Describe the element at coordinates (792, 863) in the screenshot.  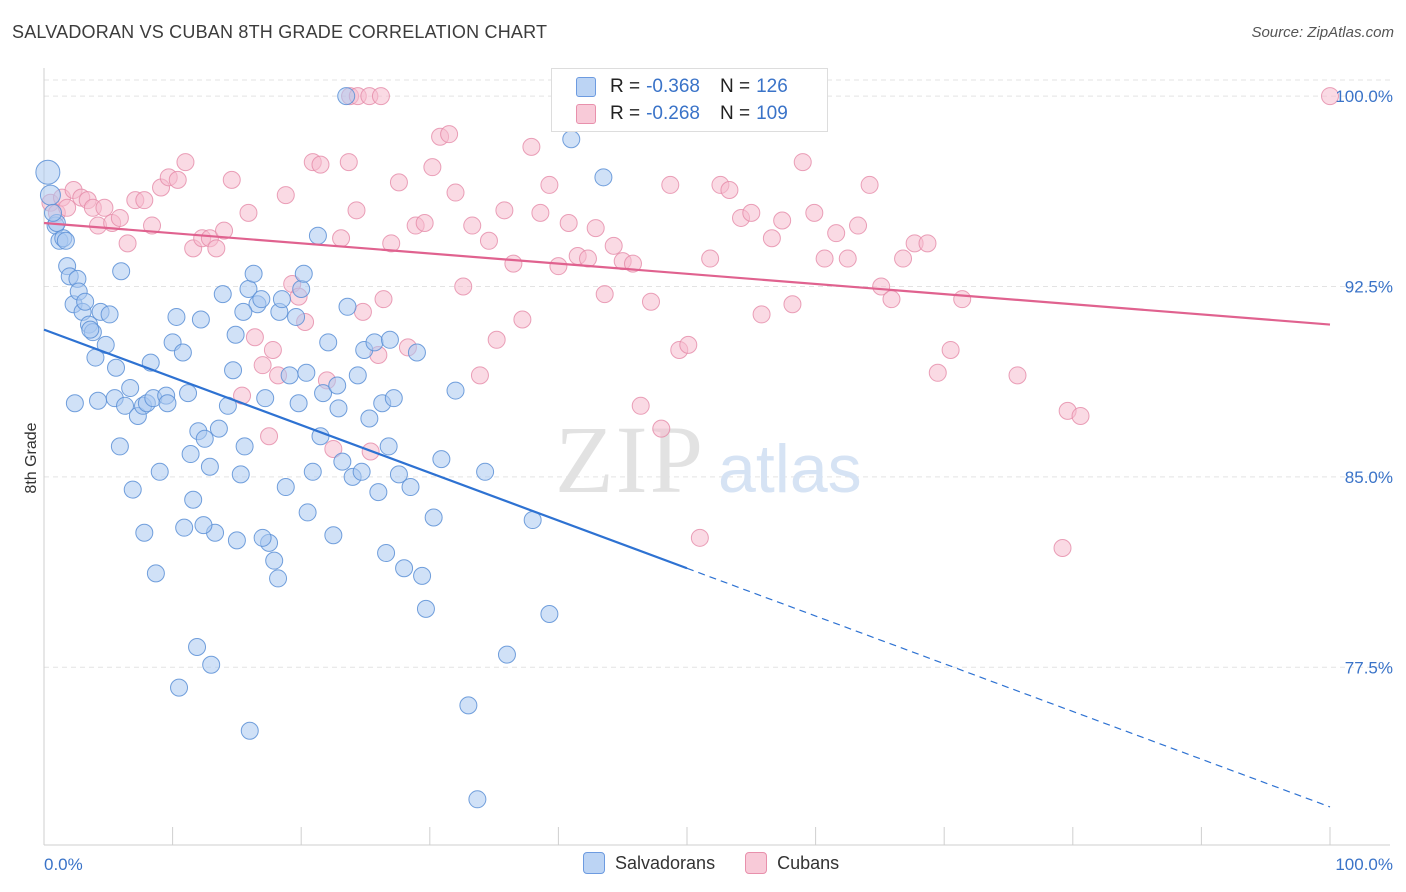
I see `legend-item-cubans: Cubans` at that location.